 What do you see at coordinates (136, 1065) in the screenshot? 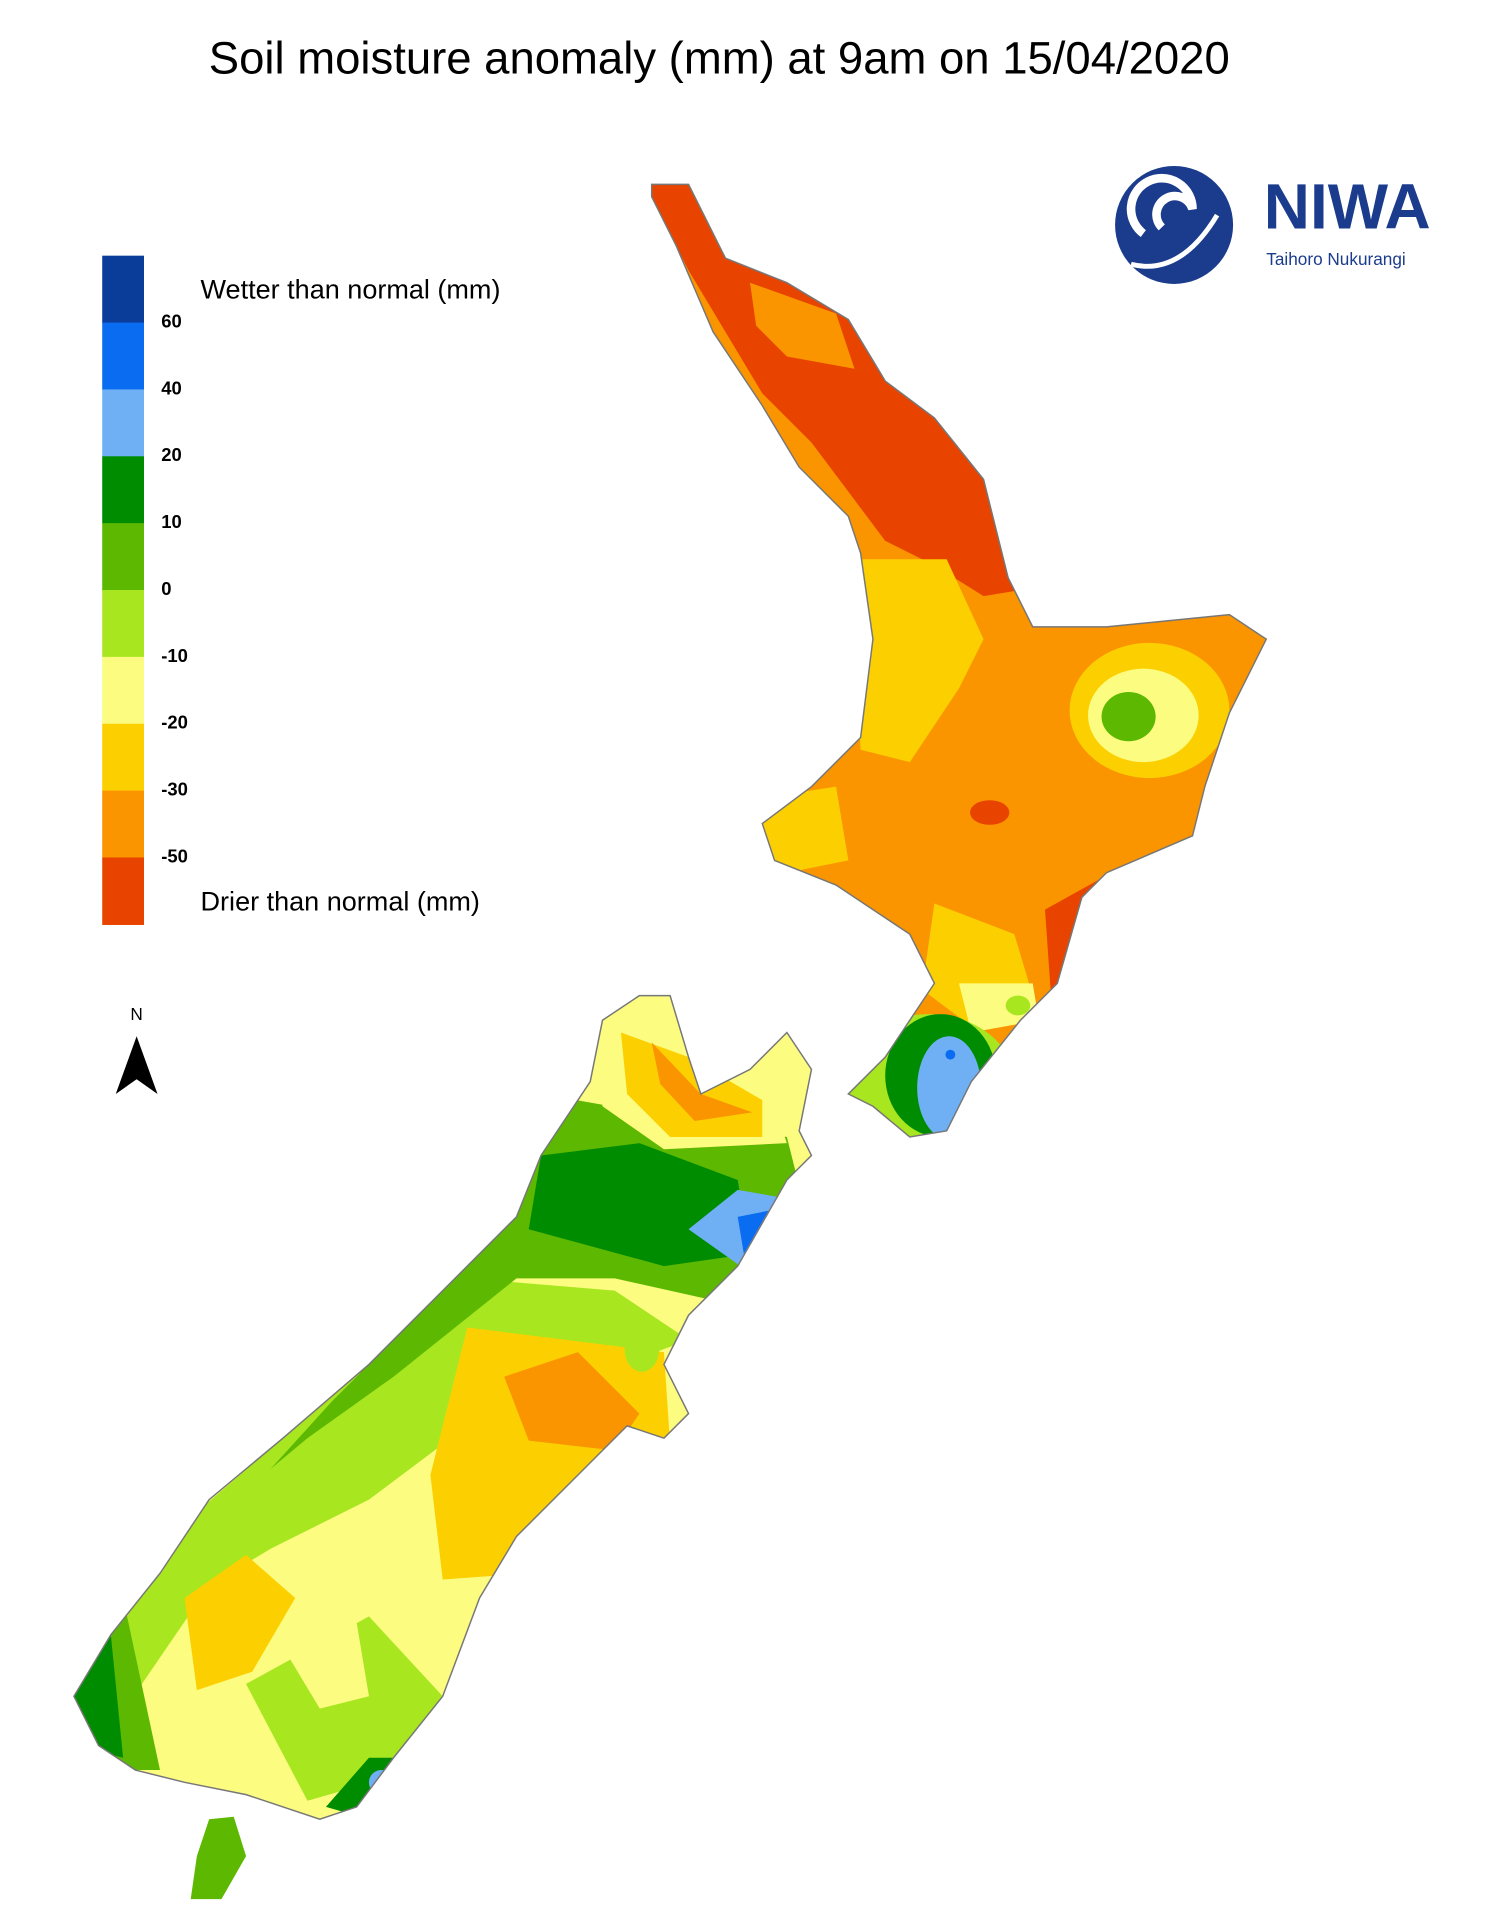
I see `north-arrow` at bounding box center [136, 1065].